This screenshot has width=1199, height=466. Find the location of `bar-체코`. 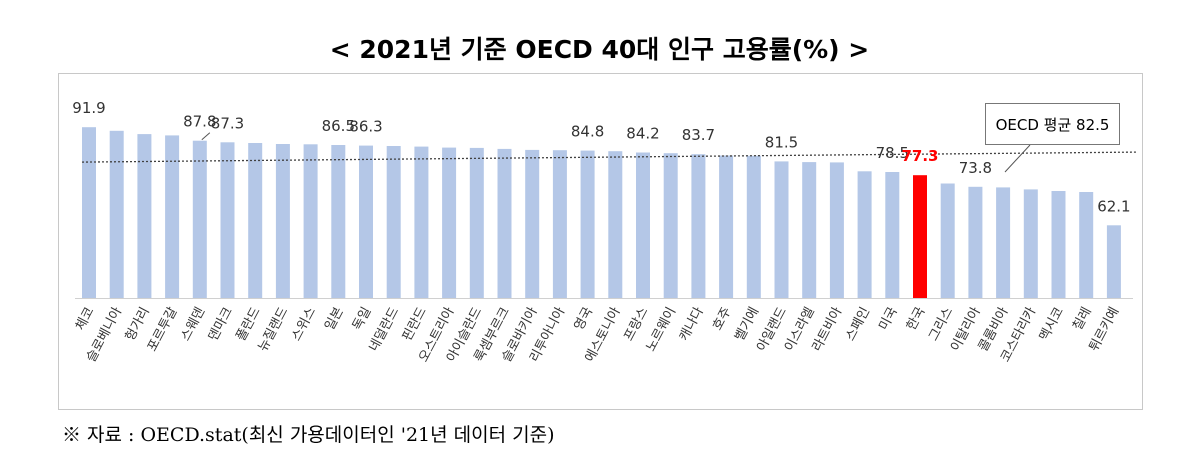

bar-체코 is located at coordinates (89, 212).